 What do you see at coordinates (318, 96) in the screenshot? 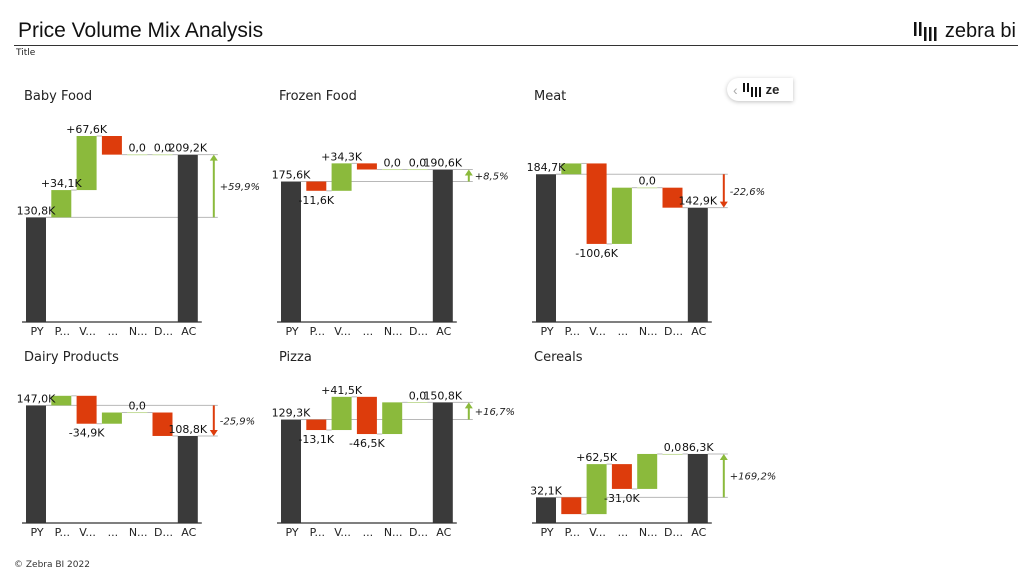
I see `chart-title: Frozen Food` at bounding box center [318, 96].